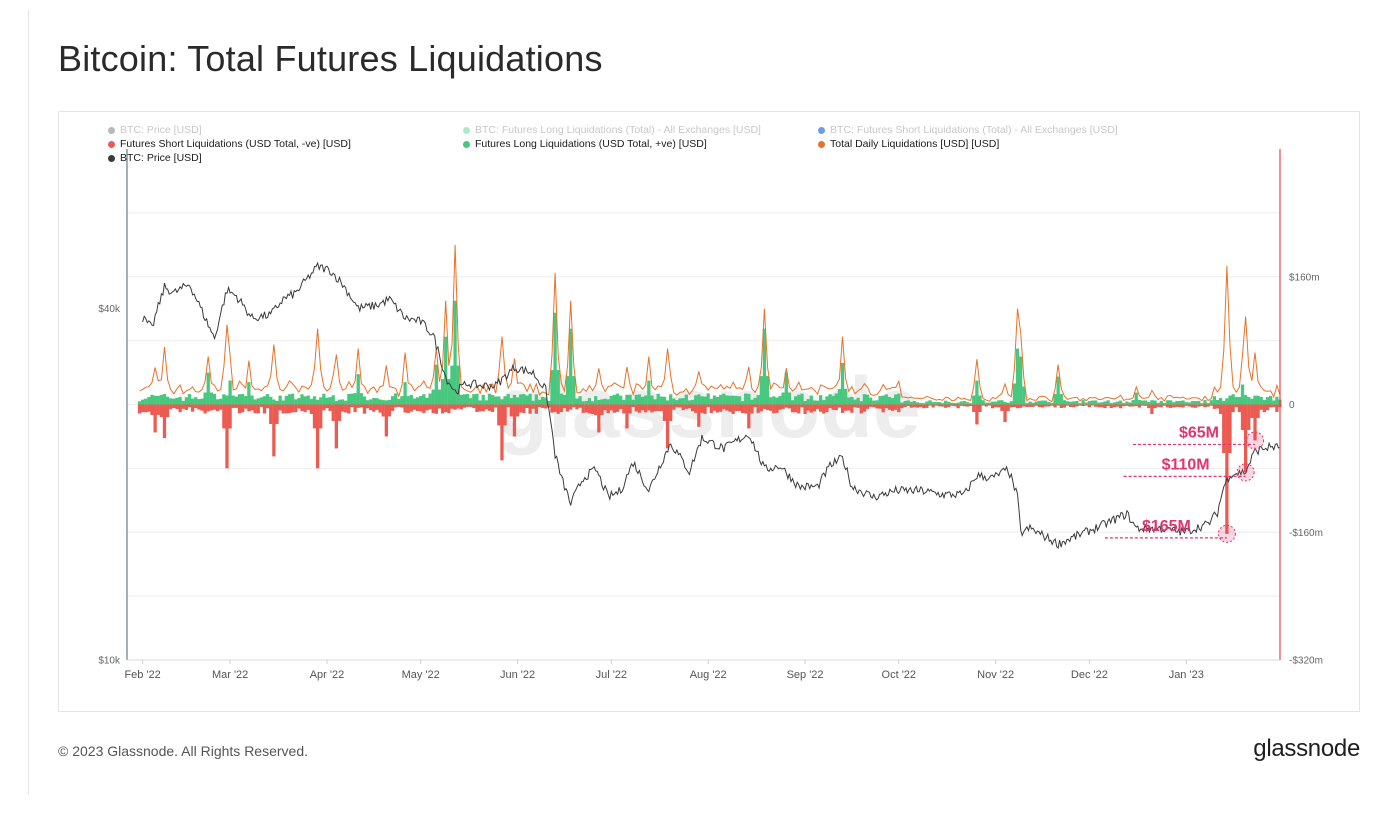  Describe the element at coordinates (1306, 748) in the screenshot. I see `glassnode-logo: glassnode` at that location.